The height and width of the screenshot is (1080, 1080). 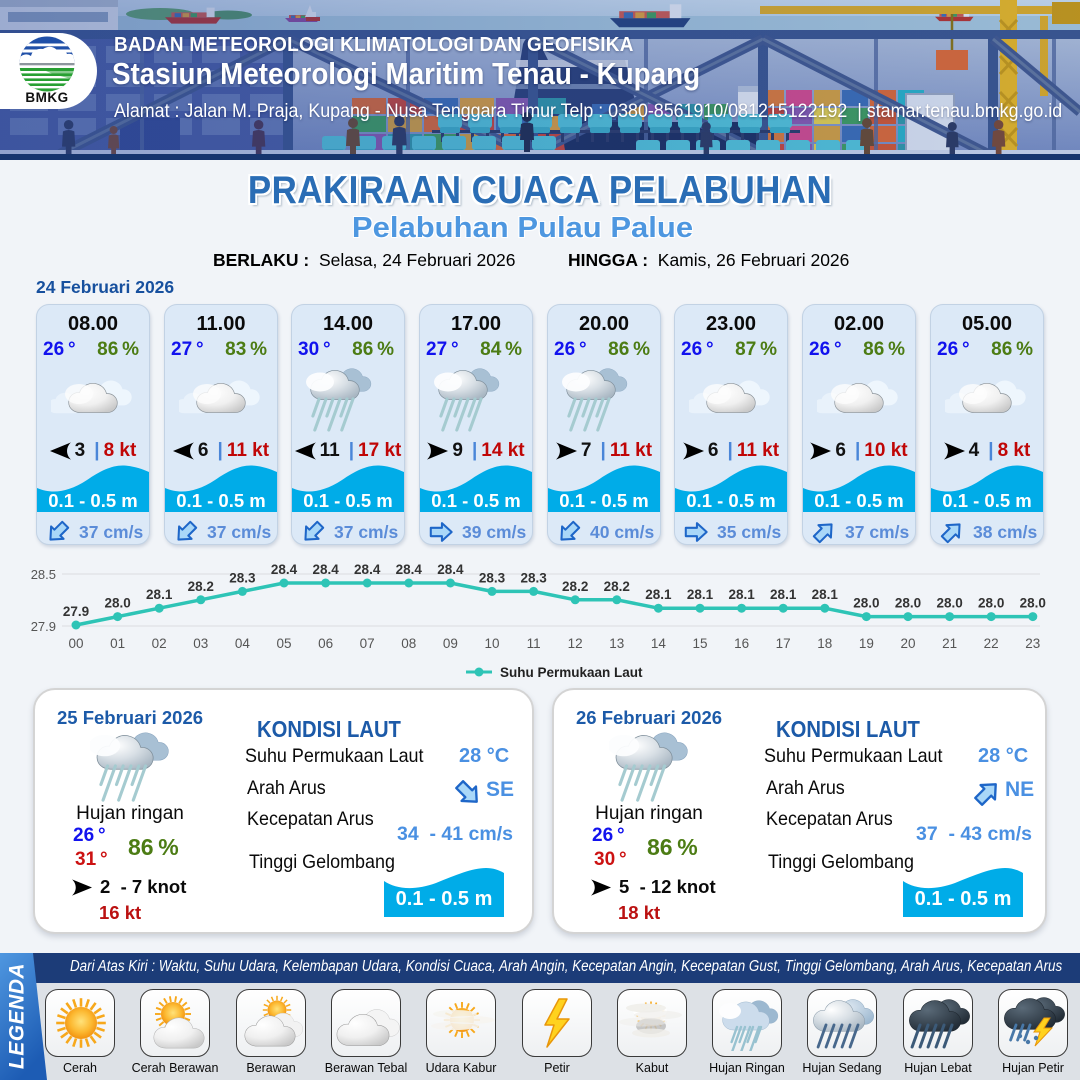 What do you see at coordinates (283, 643) in the screenshot?
I see `svg-text: 05` at bounding box center [283, 643].